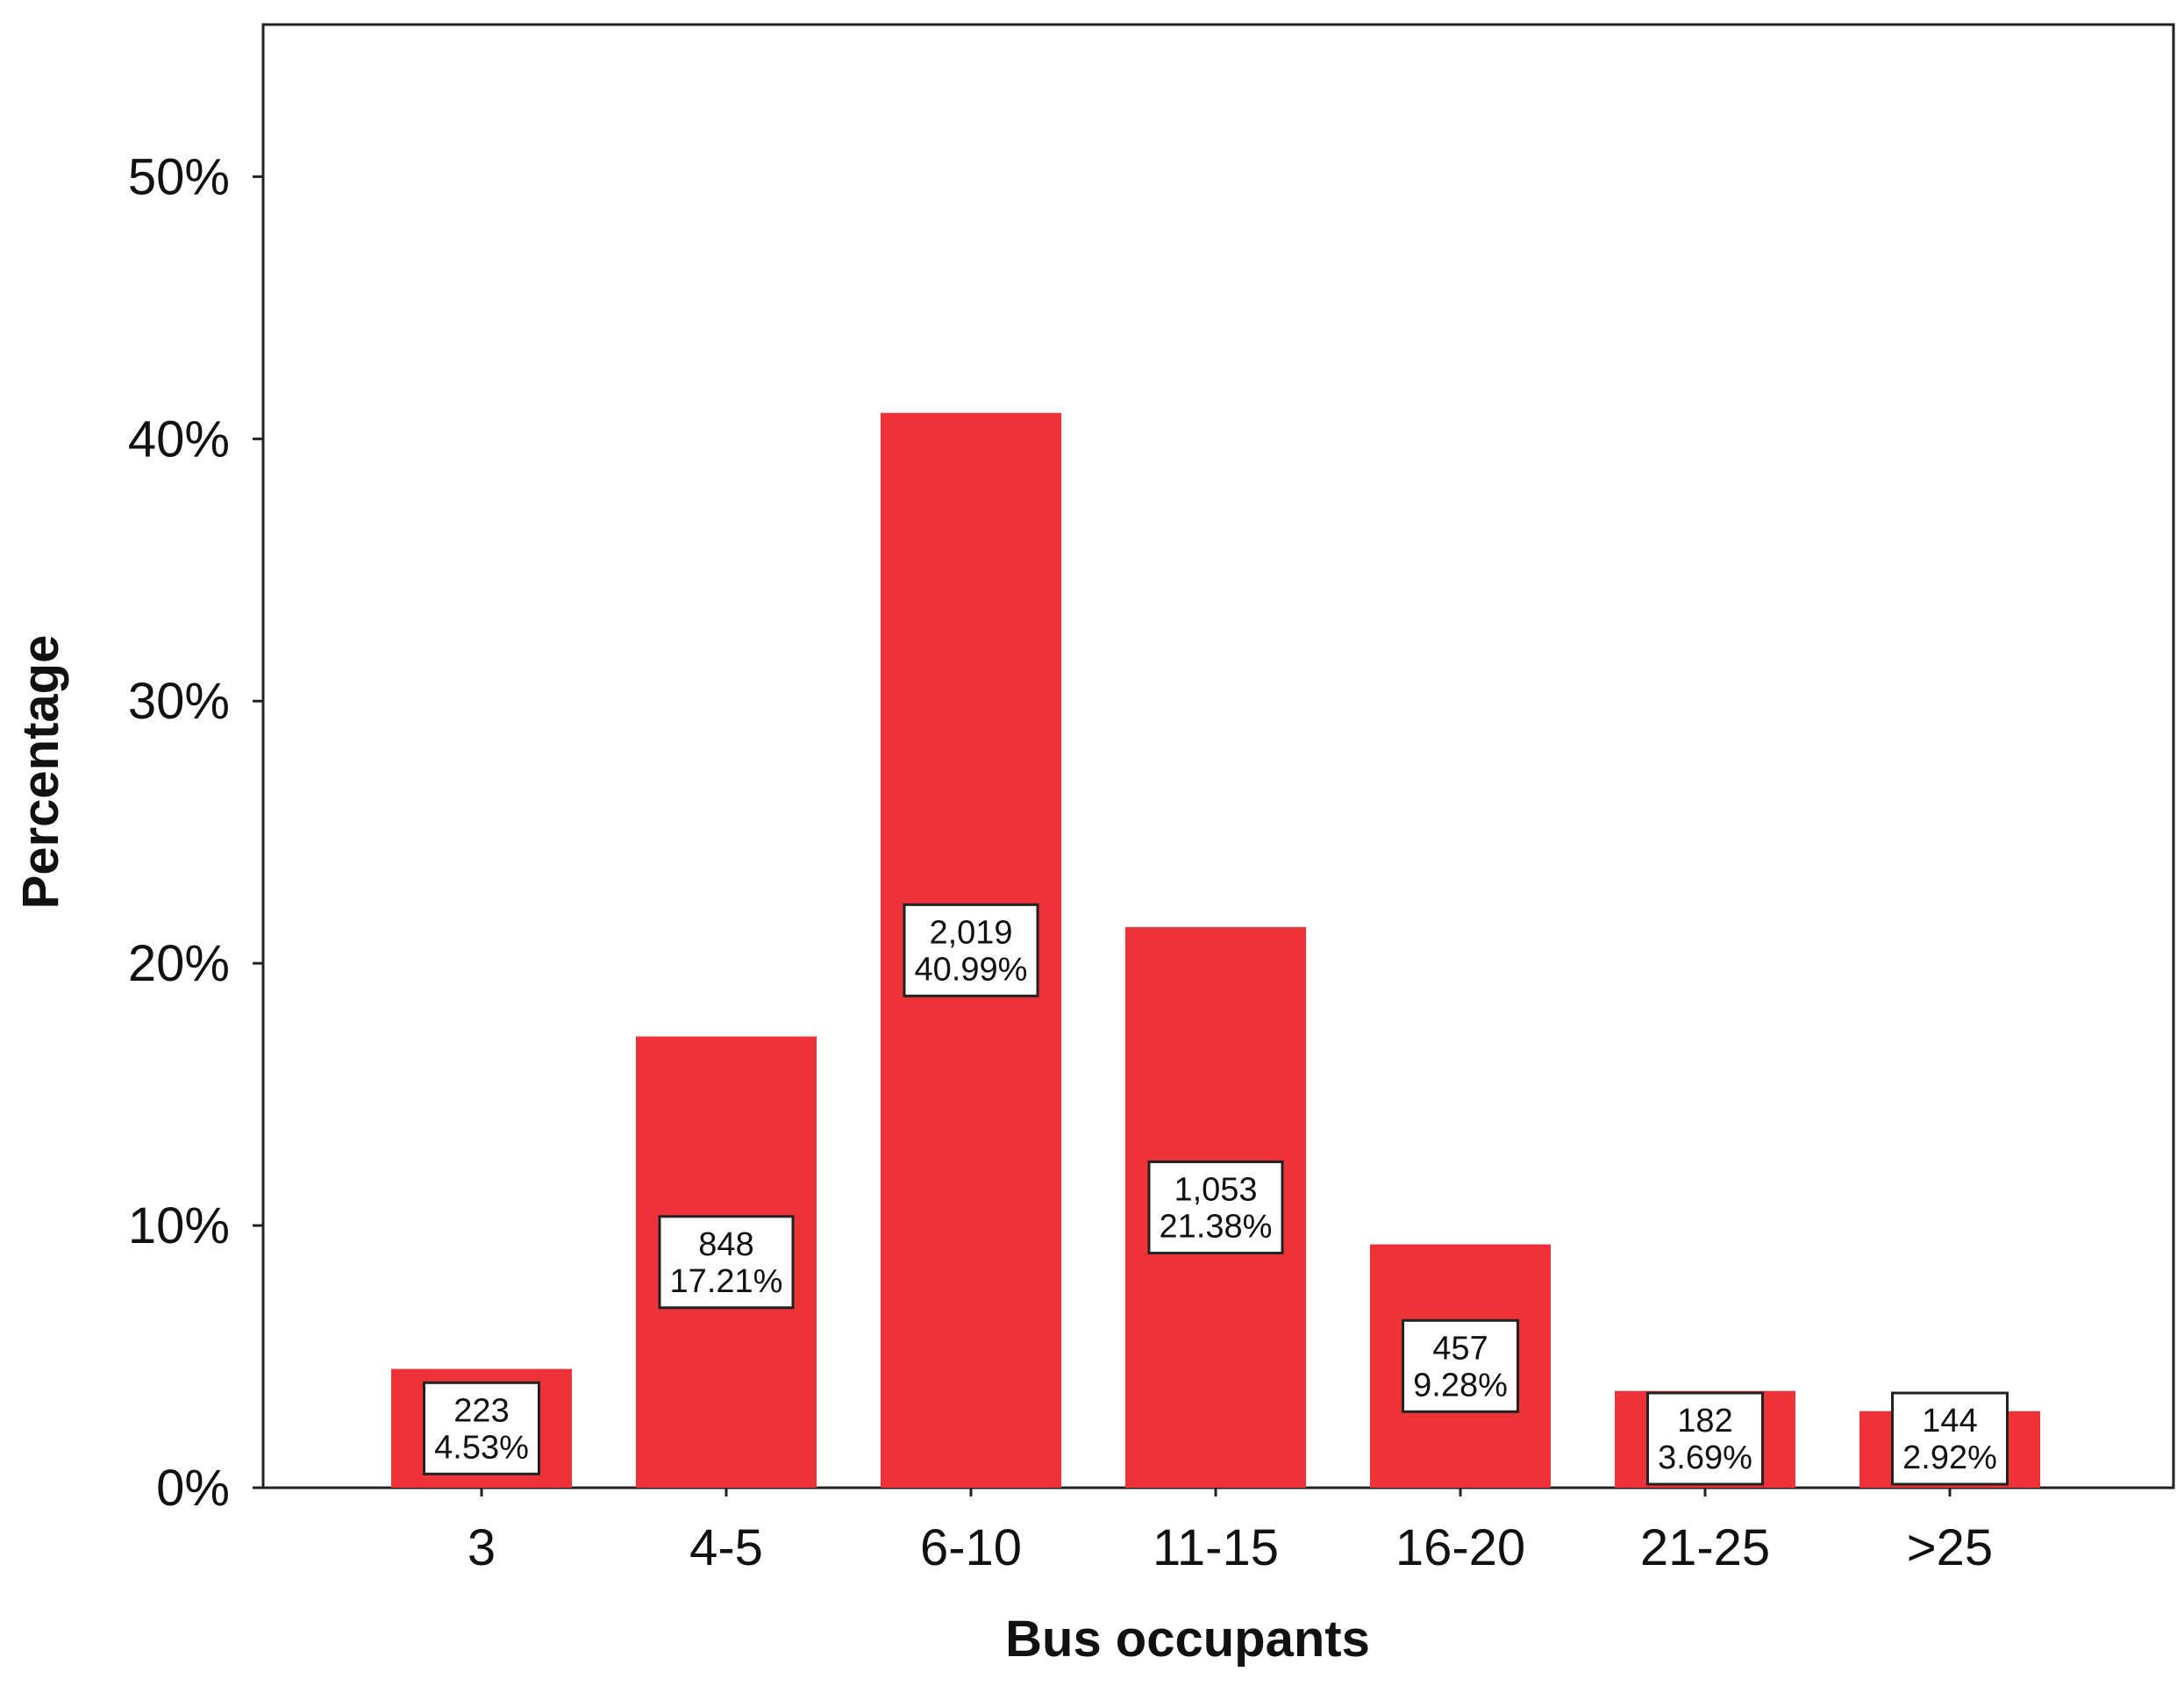 This screenshot has width=2184, height=1693. Describe the element at coordinates (1705, 1548) in the screenshot. I see `x-tick-label: 21-25` at that location.